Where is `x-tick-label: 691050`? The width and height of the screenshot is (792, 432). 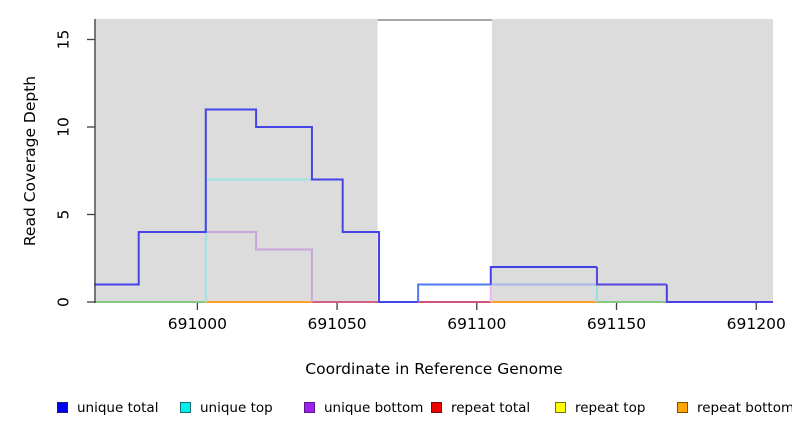 x-tick-label: 691050 is located at coordinates (337, 324).